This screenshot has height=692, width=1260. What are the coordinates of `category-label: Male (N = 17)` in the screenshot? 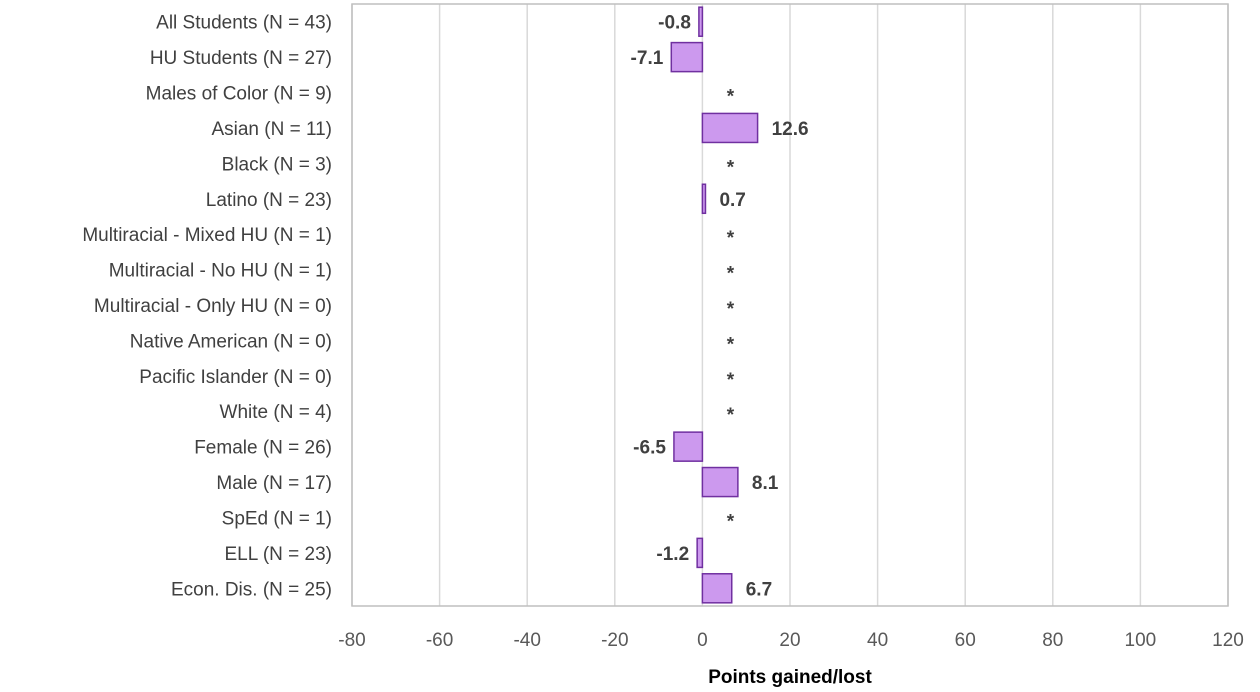 It's located at (274, 483).